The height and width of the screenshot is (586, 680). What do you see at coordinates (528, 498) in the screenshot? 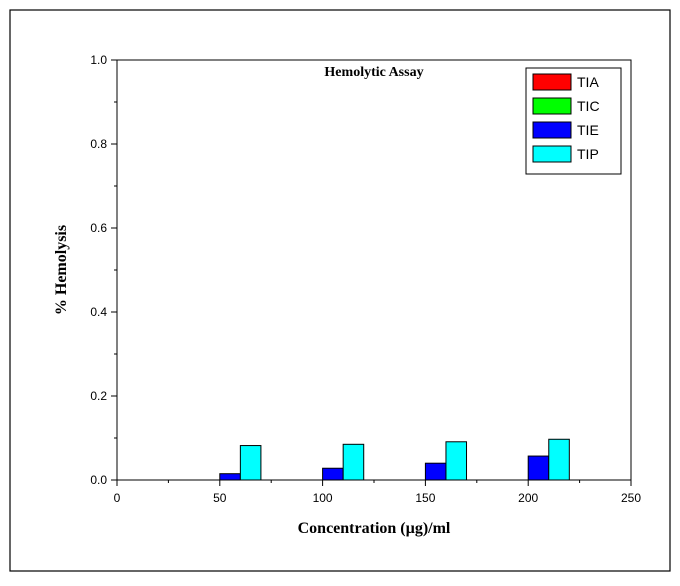
I see `x-tick-label: 200` at bounding box center [528, 498].